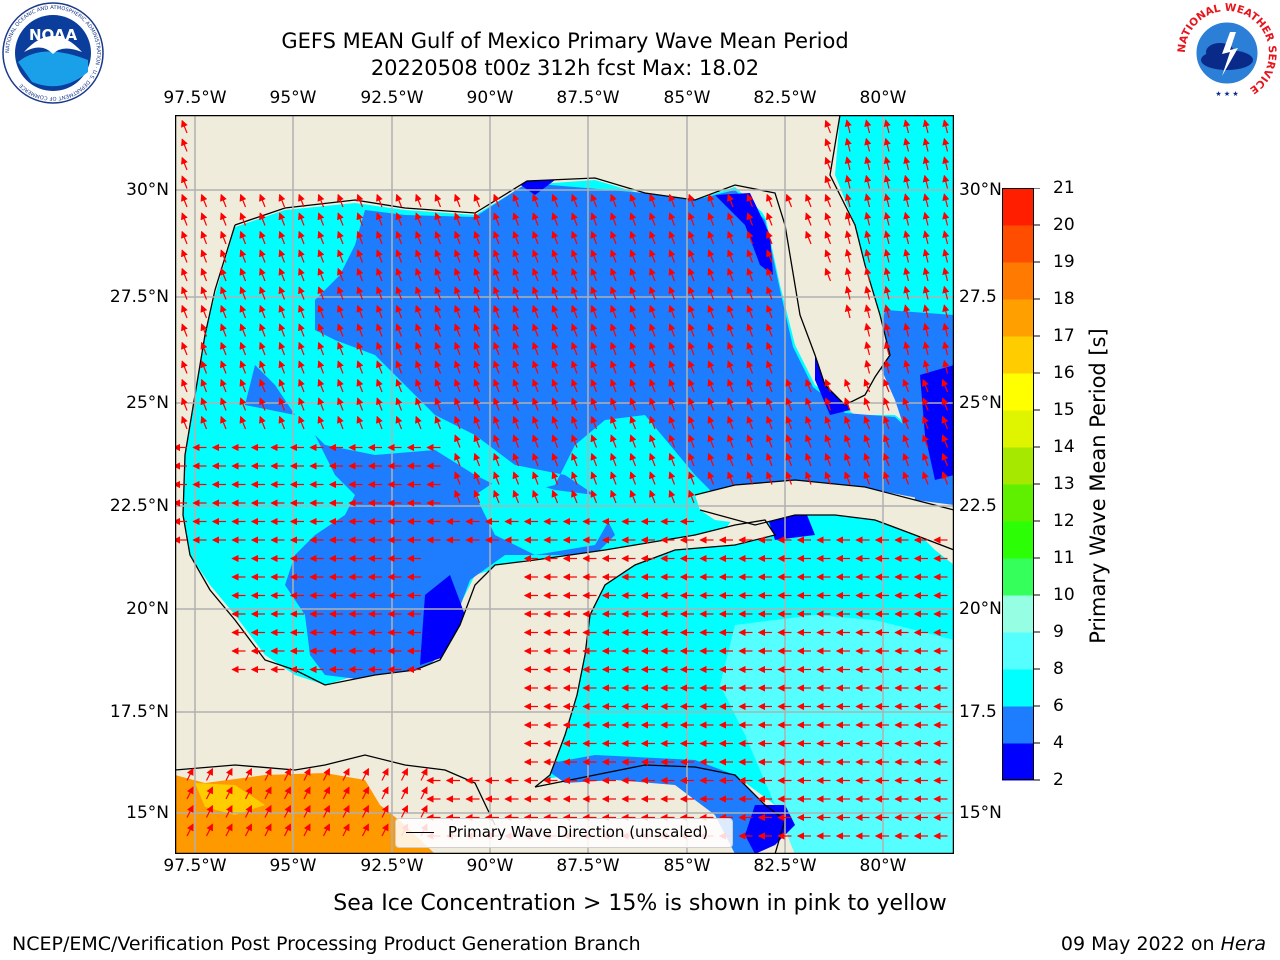 This screenshot has height=960, width=1280. What do you see at coordinates (978, 506) in the screenshot?
I see `lat-tick-right: 22.5` at bounding box center [978, 506].